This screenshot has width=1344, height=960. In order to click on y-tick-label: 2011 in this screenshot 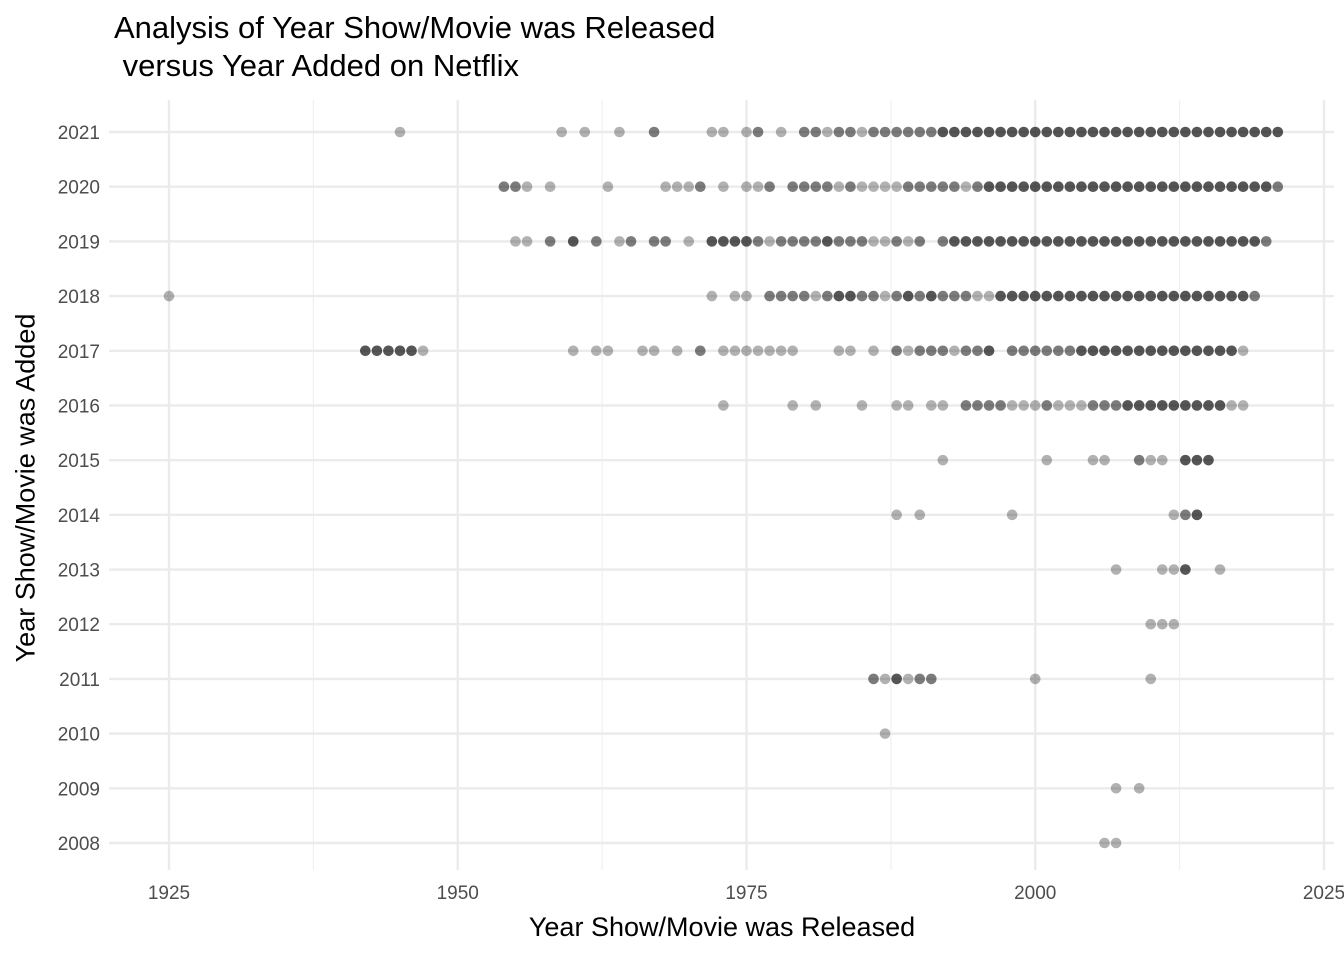, I will do `click(79, 680)`.